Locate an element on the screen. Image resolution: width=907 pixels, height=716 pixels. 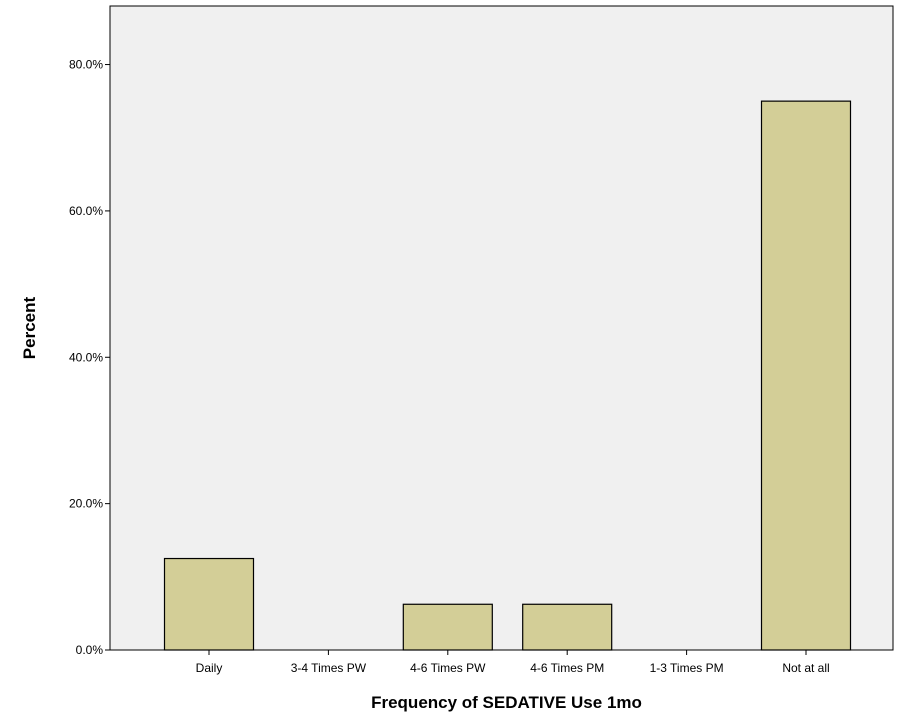
x-tick-label: 4-6 Times PM is located at coordinates (567, 668).